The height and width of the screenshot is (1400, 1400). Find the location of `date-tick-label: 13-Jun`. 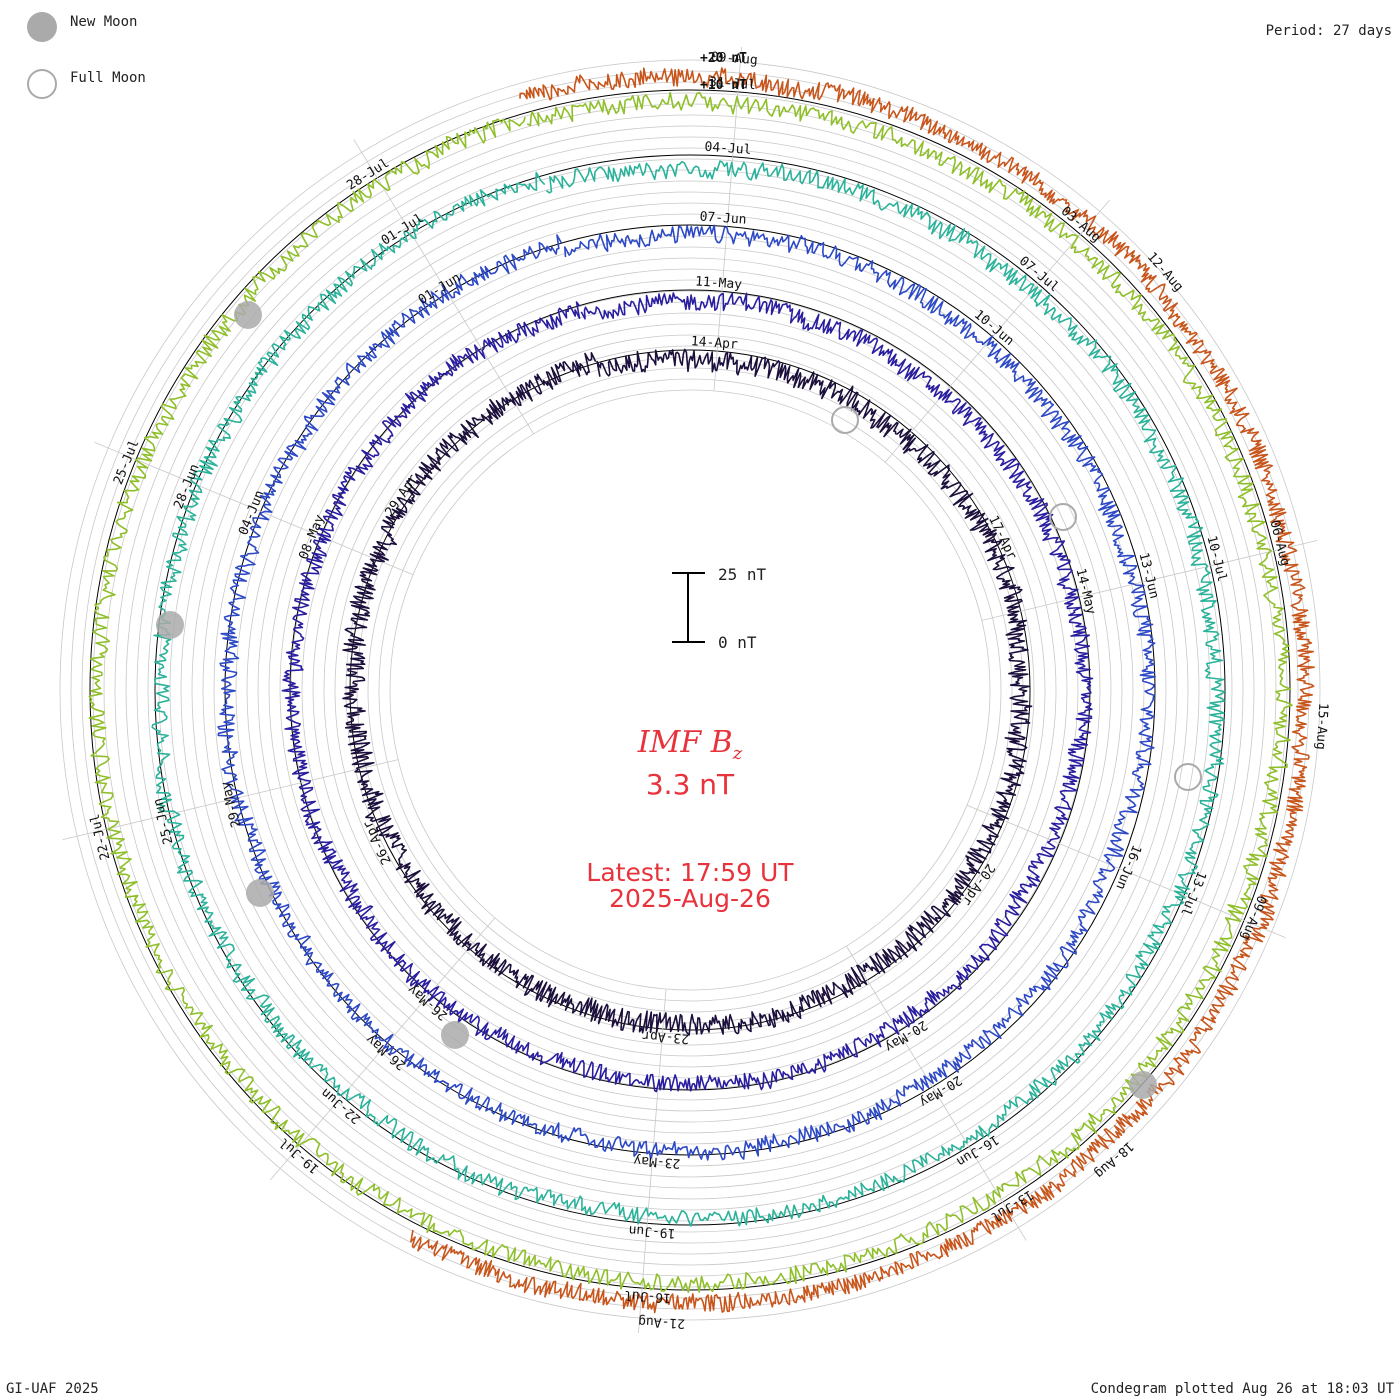

date-tick-label: 13-Jun is located at coordinates (1149, 575).